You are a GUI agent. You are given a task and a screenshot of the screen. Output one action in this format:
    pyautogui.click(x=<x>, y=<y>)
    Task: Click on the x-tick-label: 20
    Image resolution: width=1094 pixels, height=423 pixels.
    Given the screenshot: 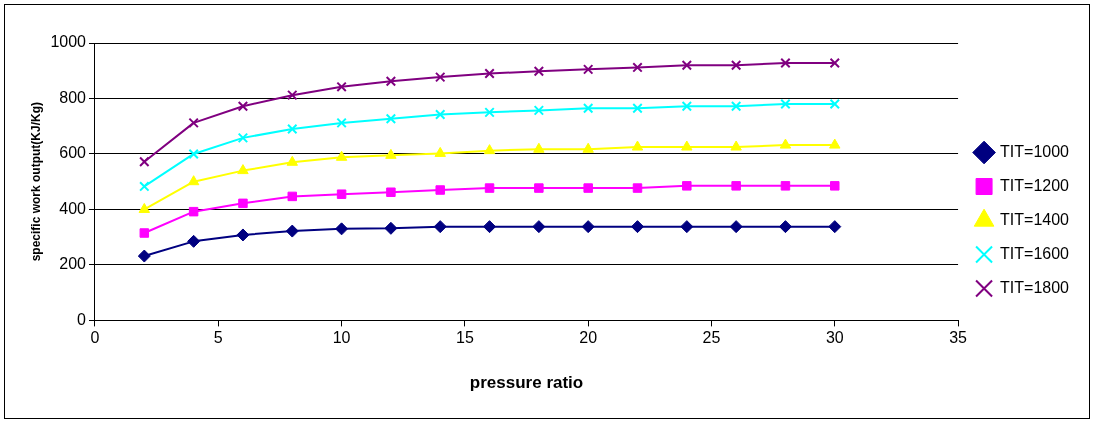 What is the action you would take?
    pyautogui.click(x=588, y=338)
    